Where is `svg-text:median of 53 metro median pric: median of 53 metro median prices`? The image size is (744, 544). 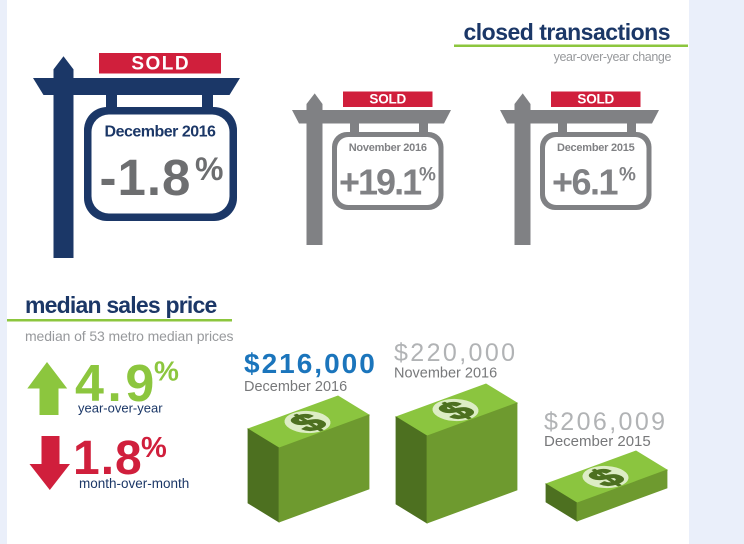
svg-text:median of 53 metro median pric: median of 53 metro median prices is located at coordinates (129, 336).